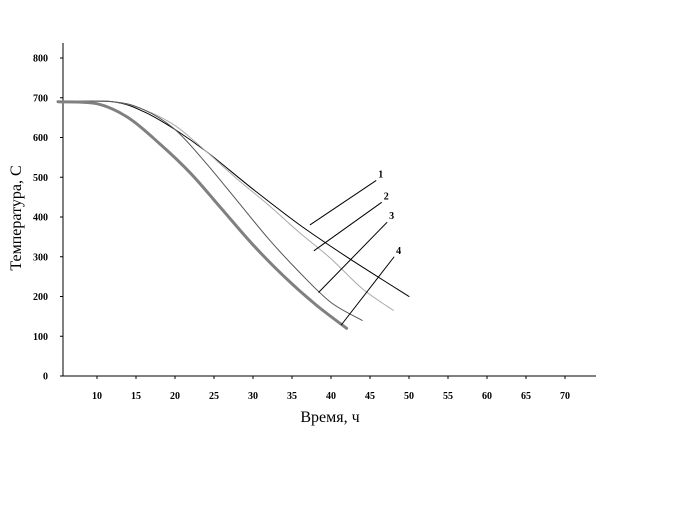 The width and height of the screenshot is (683, 517). I want to click on x-tick-label: 35, so click(292, 396).